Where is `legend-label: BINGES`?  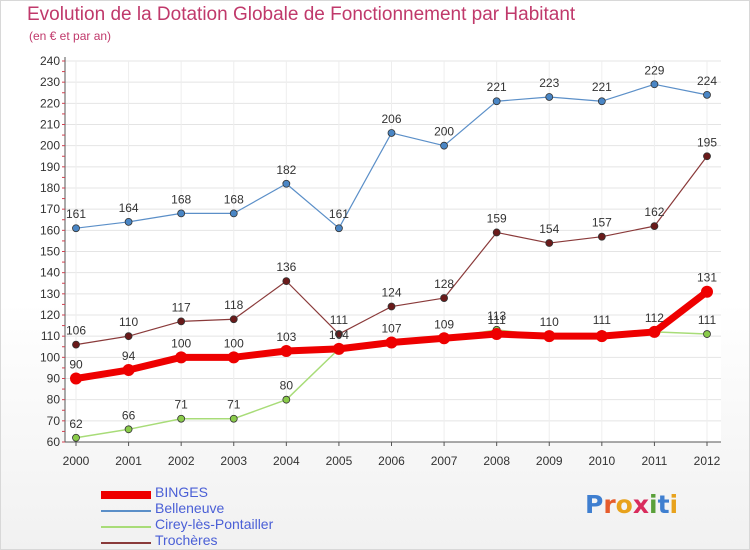 legend-label: BINGES is located at coordinates (181, 492).